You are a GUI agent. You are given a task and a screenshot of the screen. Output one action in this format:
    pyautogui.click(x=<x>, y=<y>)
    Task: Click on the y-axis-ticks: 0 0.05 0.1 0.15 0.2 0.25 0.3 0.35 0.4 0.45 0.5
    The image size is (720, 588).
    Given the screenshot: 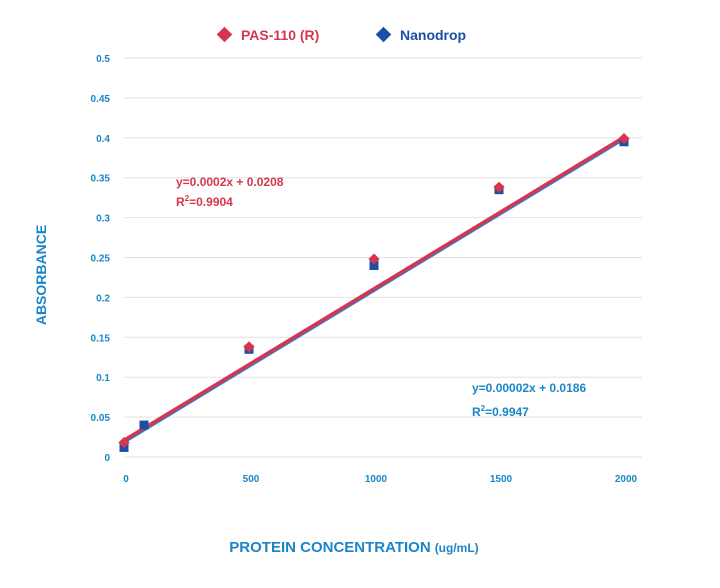 What is the action you would take?
    pyautogui.click(x=101, y=259)
    